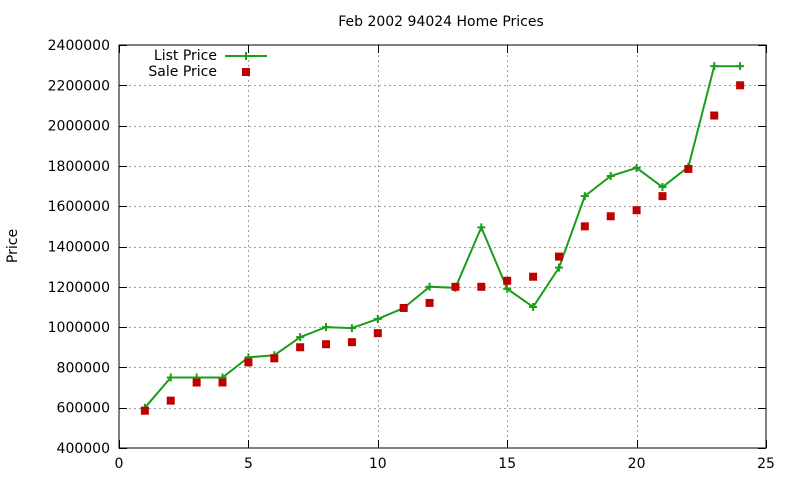 The image size is (800, 480). What do you see at coordinates (83, 409) in the screenshot?
I see `y-tick-label: 600000` at bounding box center [83, 409].